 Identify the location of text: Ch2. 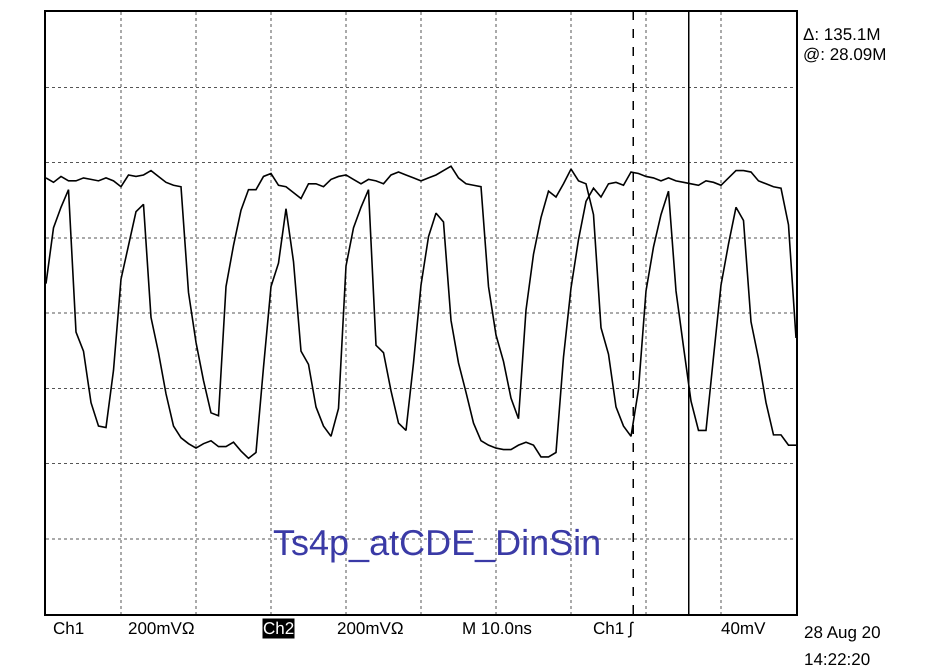
(278, 628).